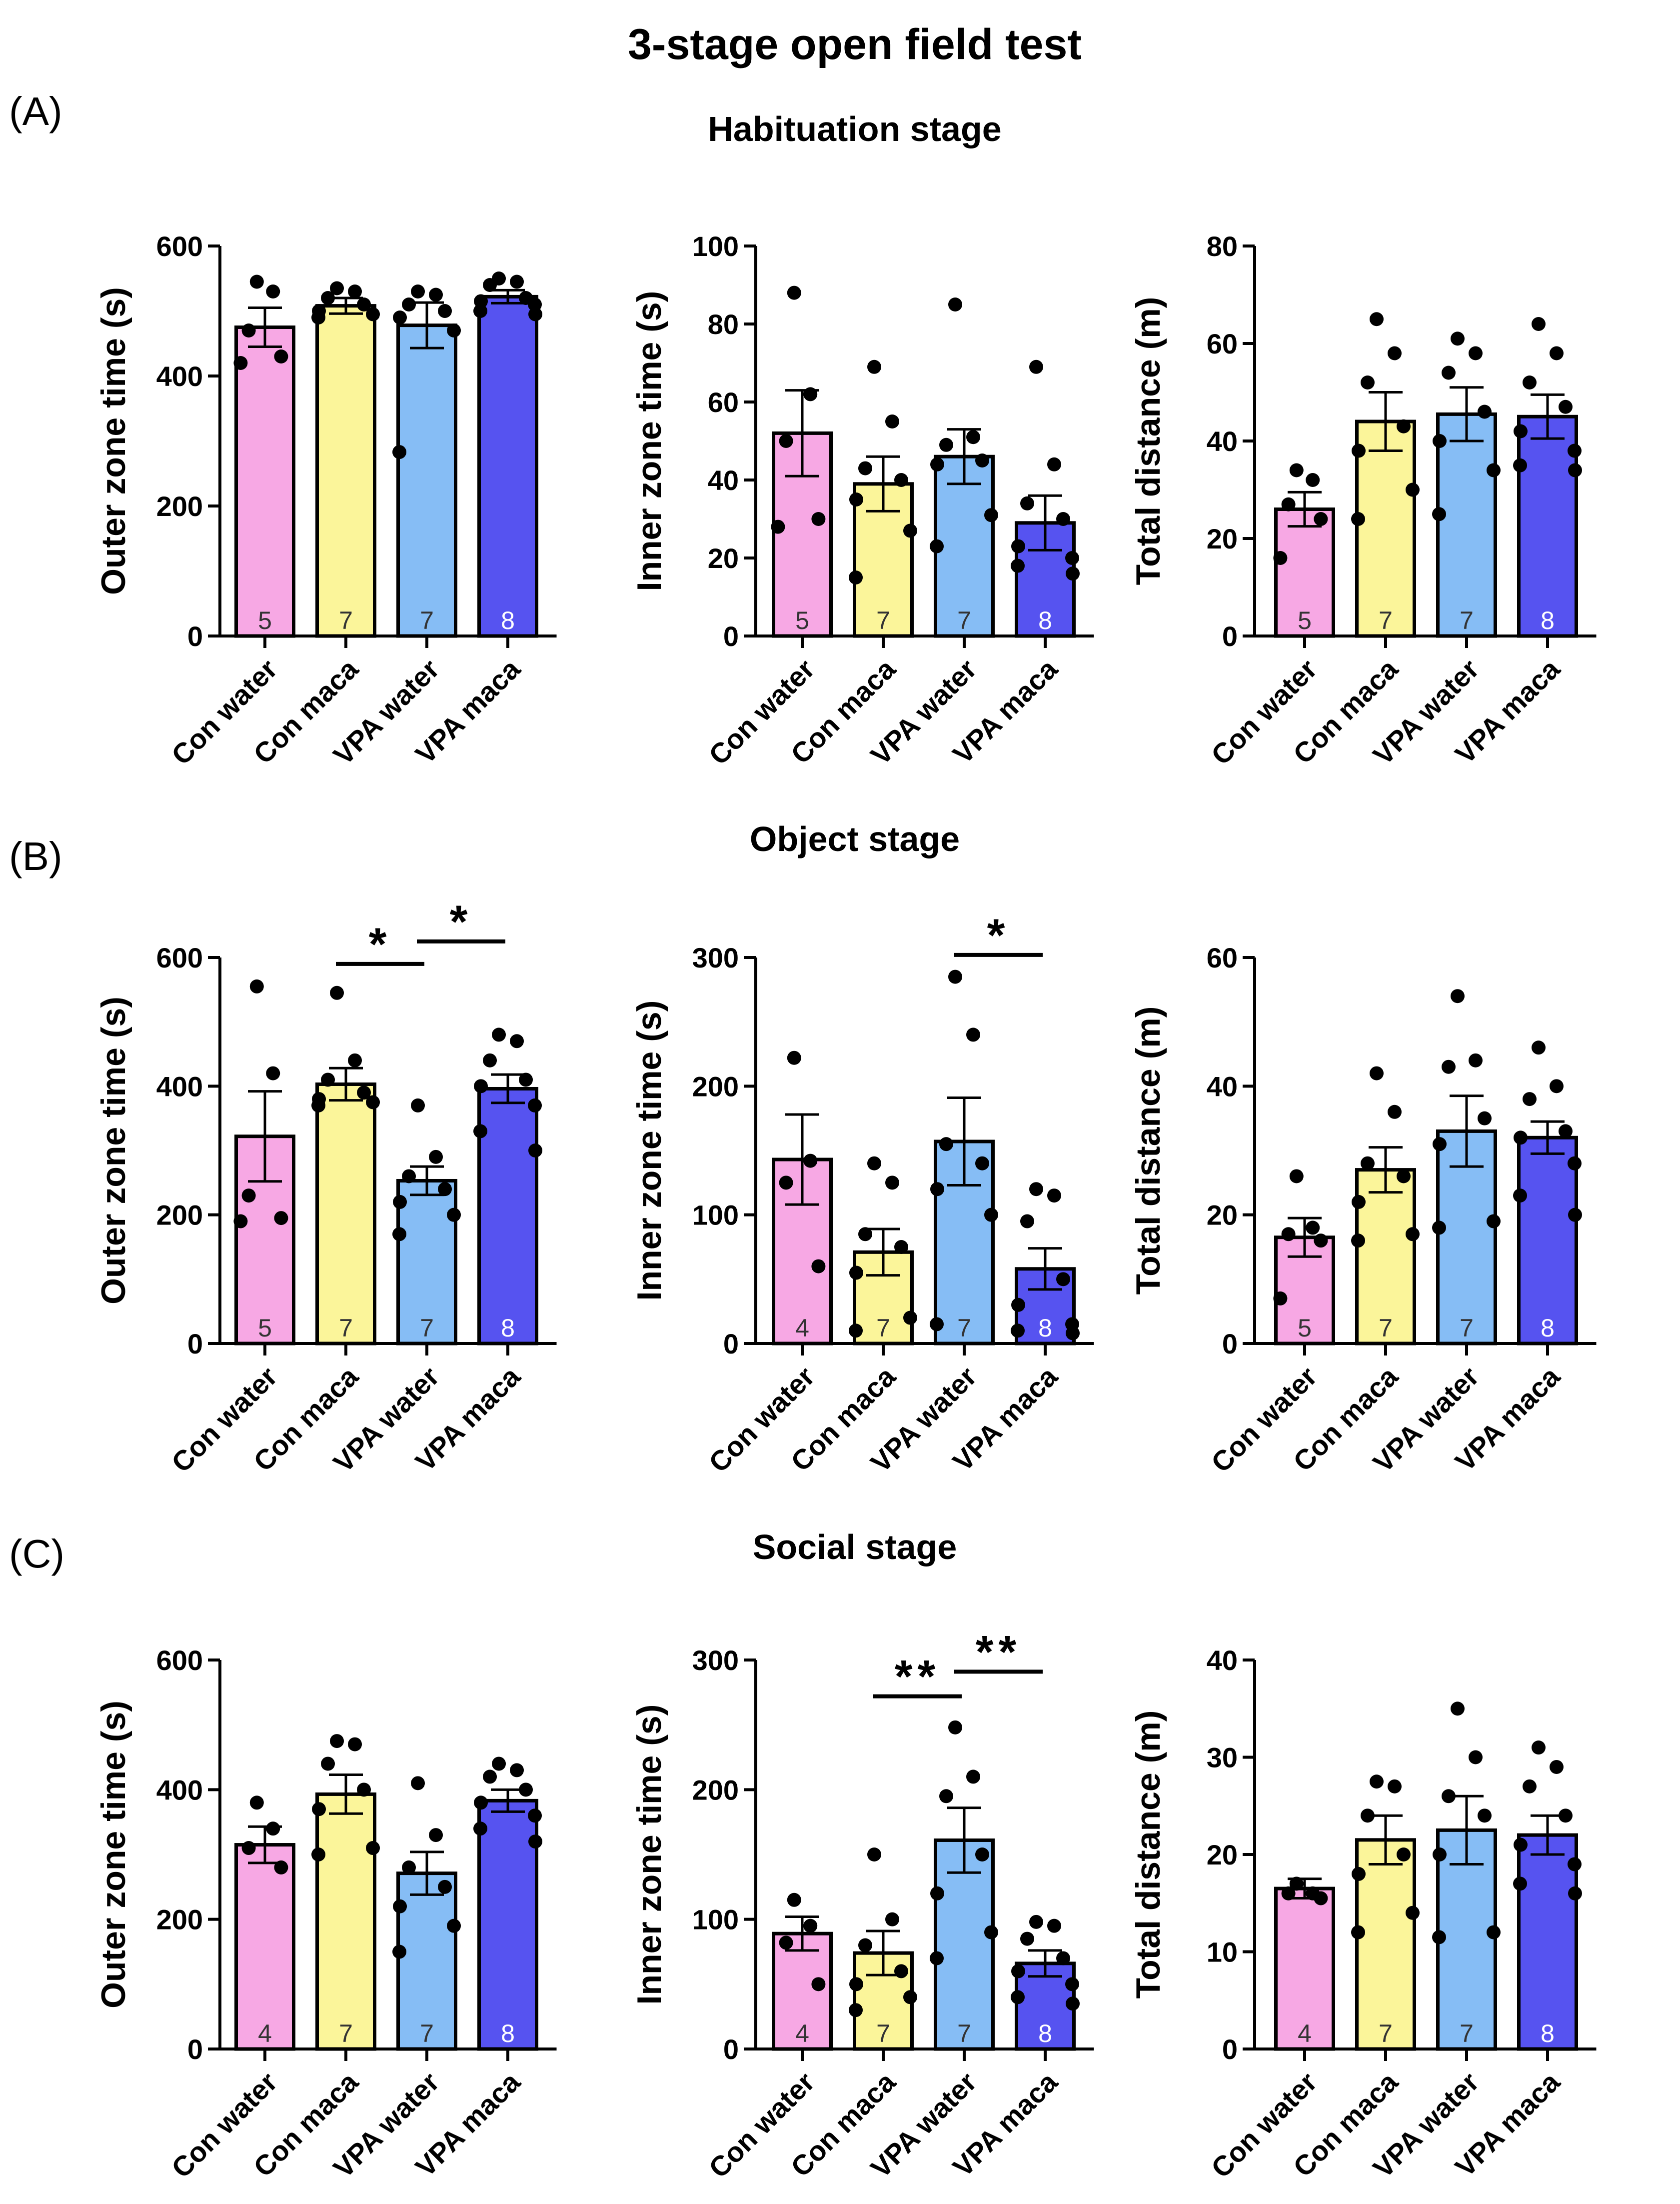 The height and width of the screenshot is (2204, 1680). Describe the element at coordinates (1222, 1952) in the screenshot. I see `y-tick-label: 10` at that location.